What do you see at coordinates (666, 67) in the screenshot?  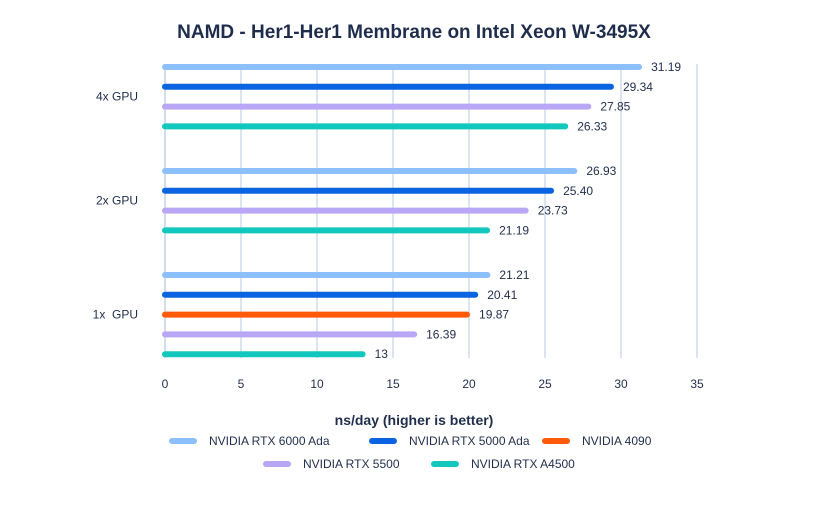 I see `data-label: 31.19` at bounding box center [666, 67].